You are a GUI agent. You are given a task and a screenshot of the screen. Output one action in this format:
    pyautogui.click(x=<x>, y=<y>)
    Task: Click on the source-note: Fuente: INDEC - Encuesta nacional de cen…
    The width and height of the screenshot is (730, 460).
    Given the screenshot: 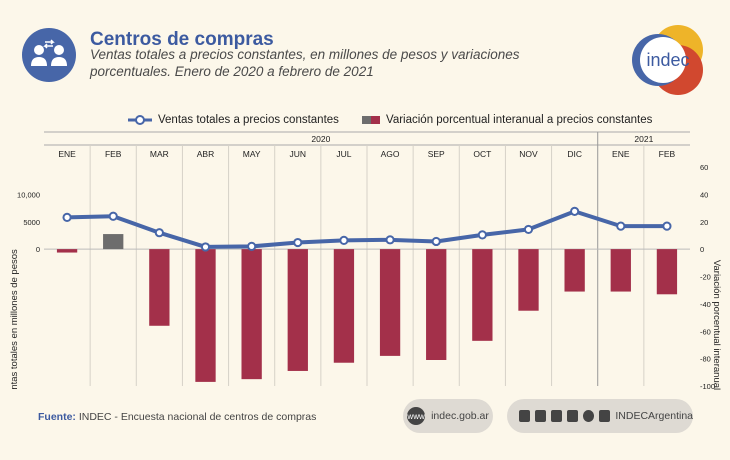 What is the action you would take?
    pyautogui.click(x=177, y=417)
    